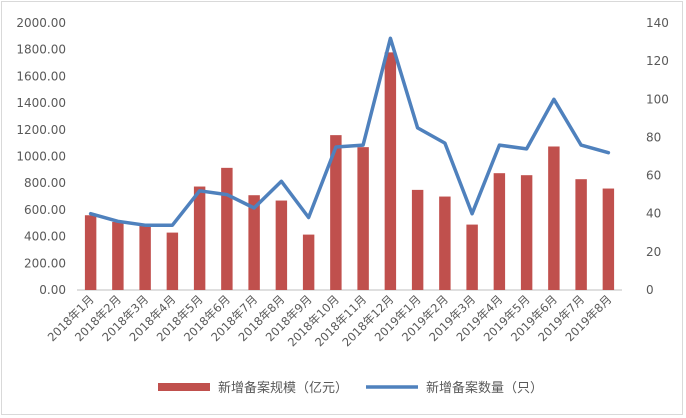 The image size is (686, 418). I want to click on right-tick-label: 20, so click(653, 252).